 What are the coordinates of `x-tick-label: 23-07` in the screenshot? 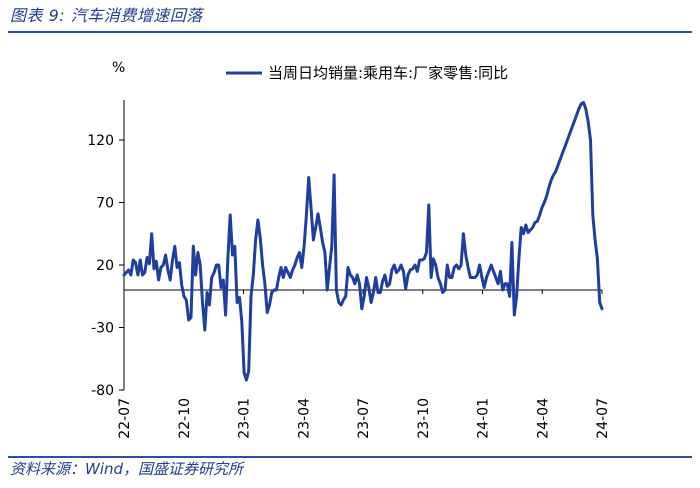 It's located at (364, 418).